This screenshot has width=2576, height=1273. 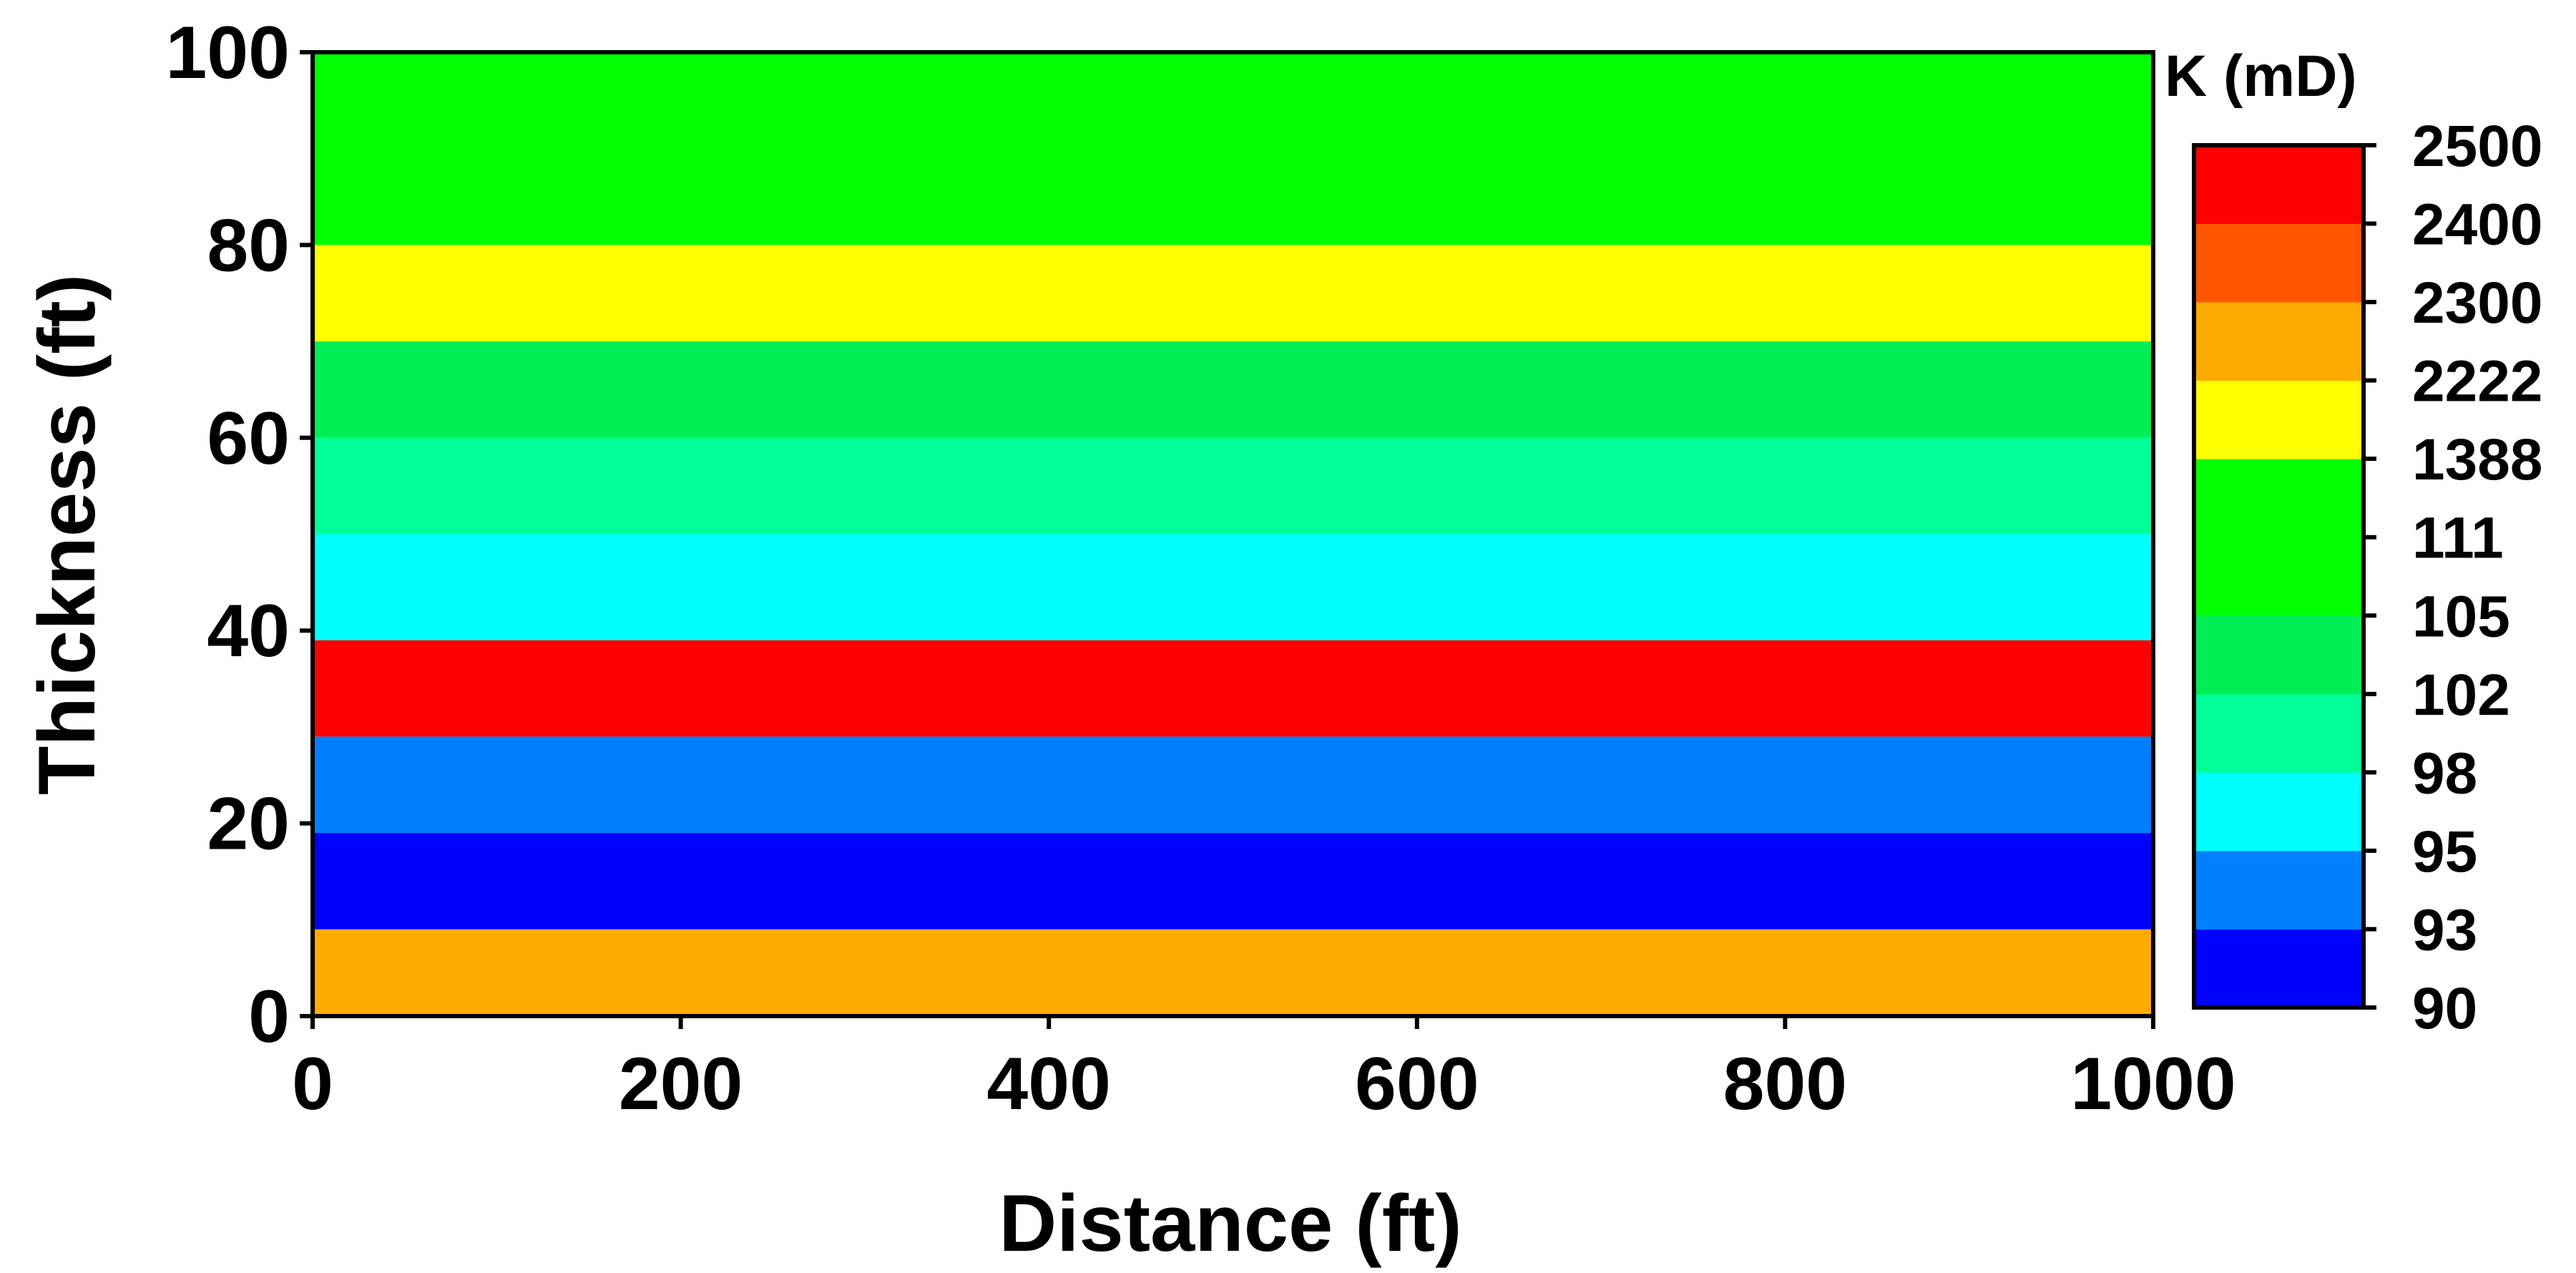 I want to click on colorbar-frame, so click(x=2279, y=577).